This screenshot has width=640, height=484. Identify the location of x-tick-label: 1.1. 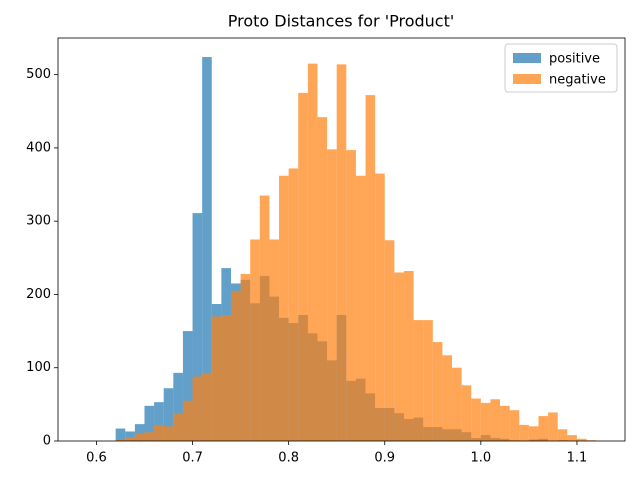
(577, 458).